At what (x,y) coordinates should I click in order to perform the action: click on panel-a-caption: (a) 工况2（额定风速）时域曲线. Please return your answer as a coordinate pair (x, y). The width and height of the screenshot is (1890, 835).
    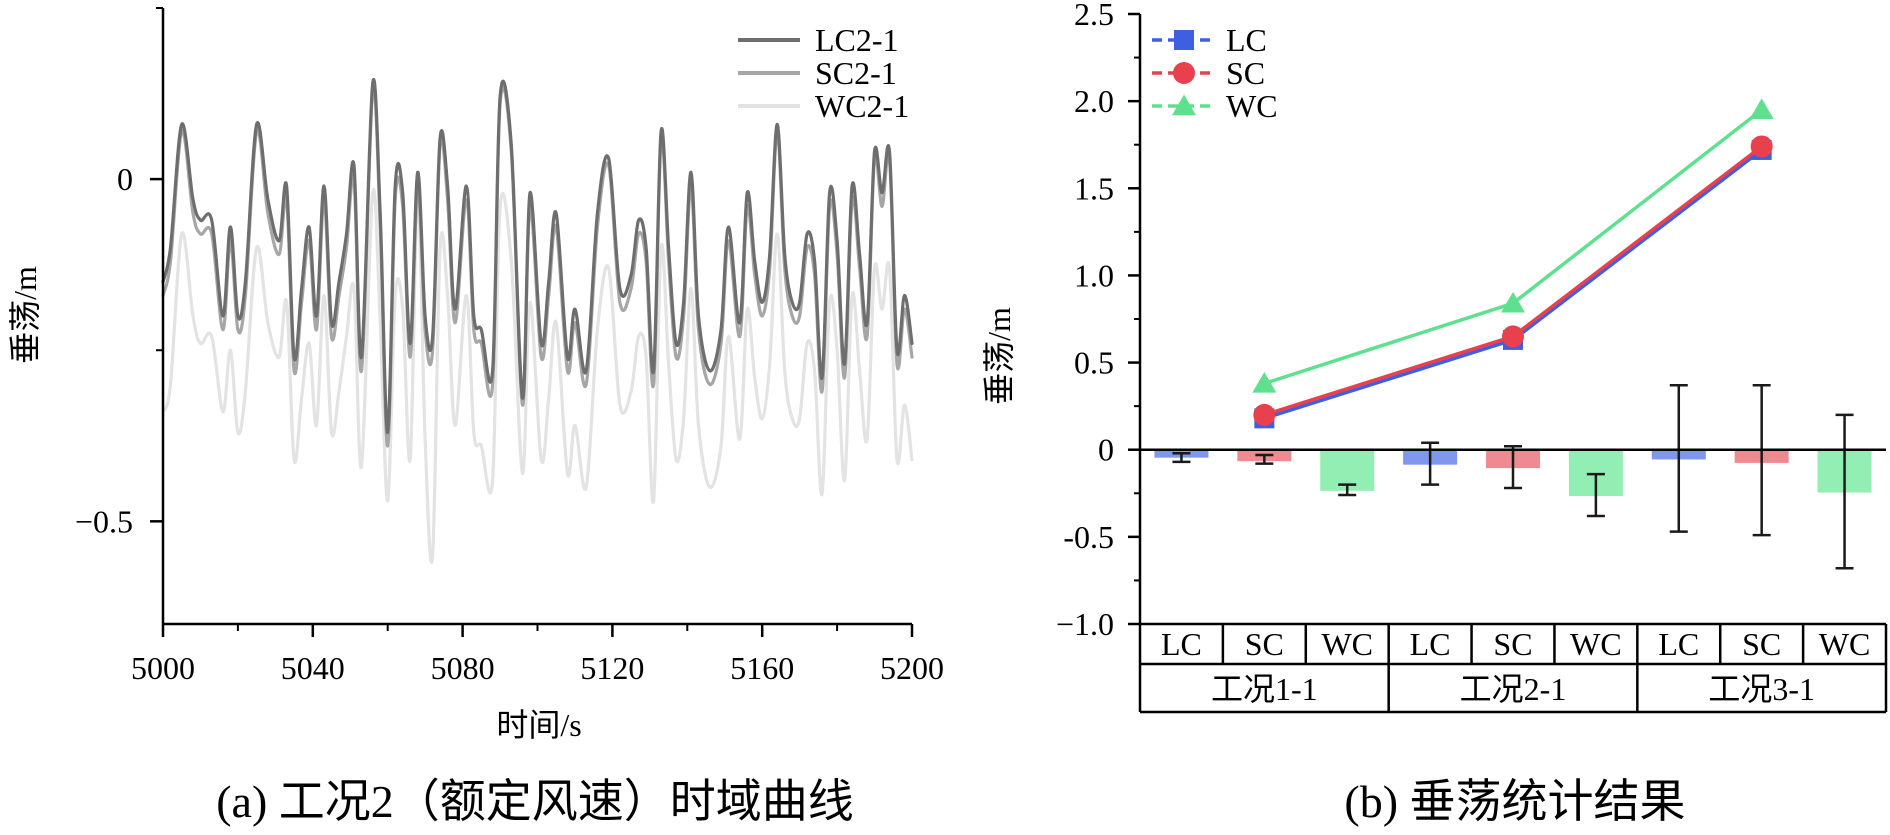
    Looking at the image, I should click on (535, 801).